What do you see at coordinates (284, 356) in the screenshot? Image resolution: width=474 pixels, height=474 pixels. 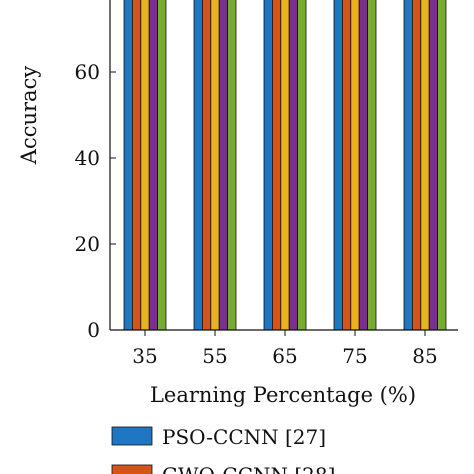 I see `x-tick-label-65: 65` at bounding box center [284, 356].